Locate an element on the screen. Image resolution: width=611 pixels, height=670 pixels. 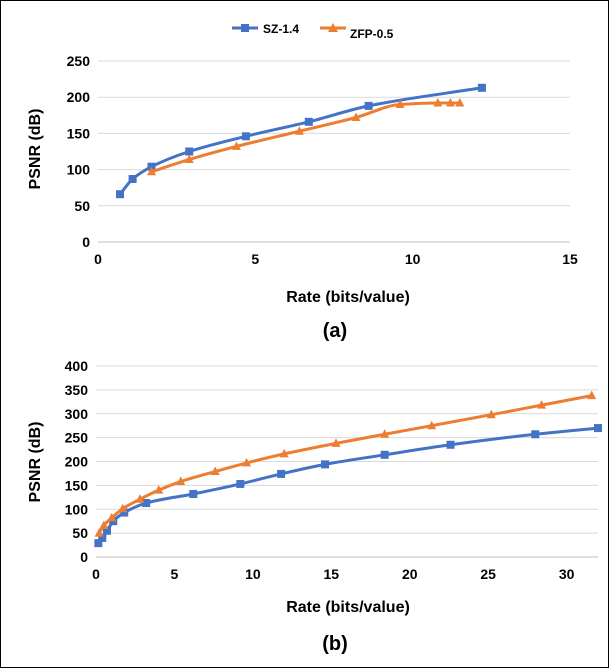
x-tick-label: 30 is located at coordinates (567, 574).